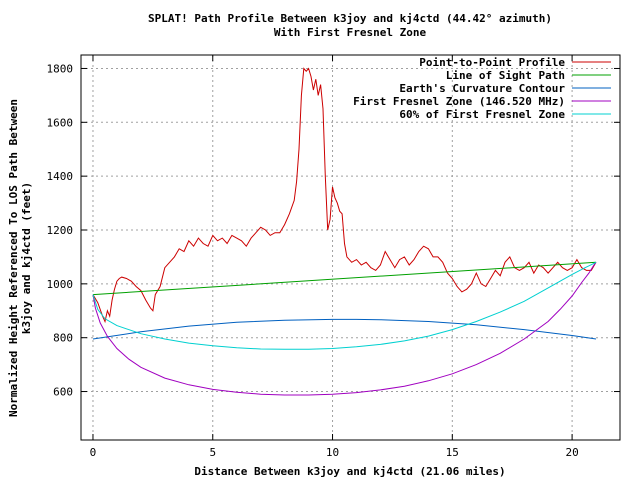  I want to click on legend-label: First Fresnel Zone (146.520 MHz), so click(459, 101).